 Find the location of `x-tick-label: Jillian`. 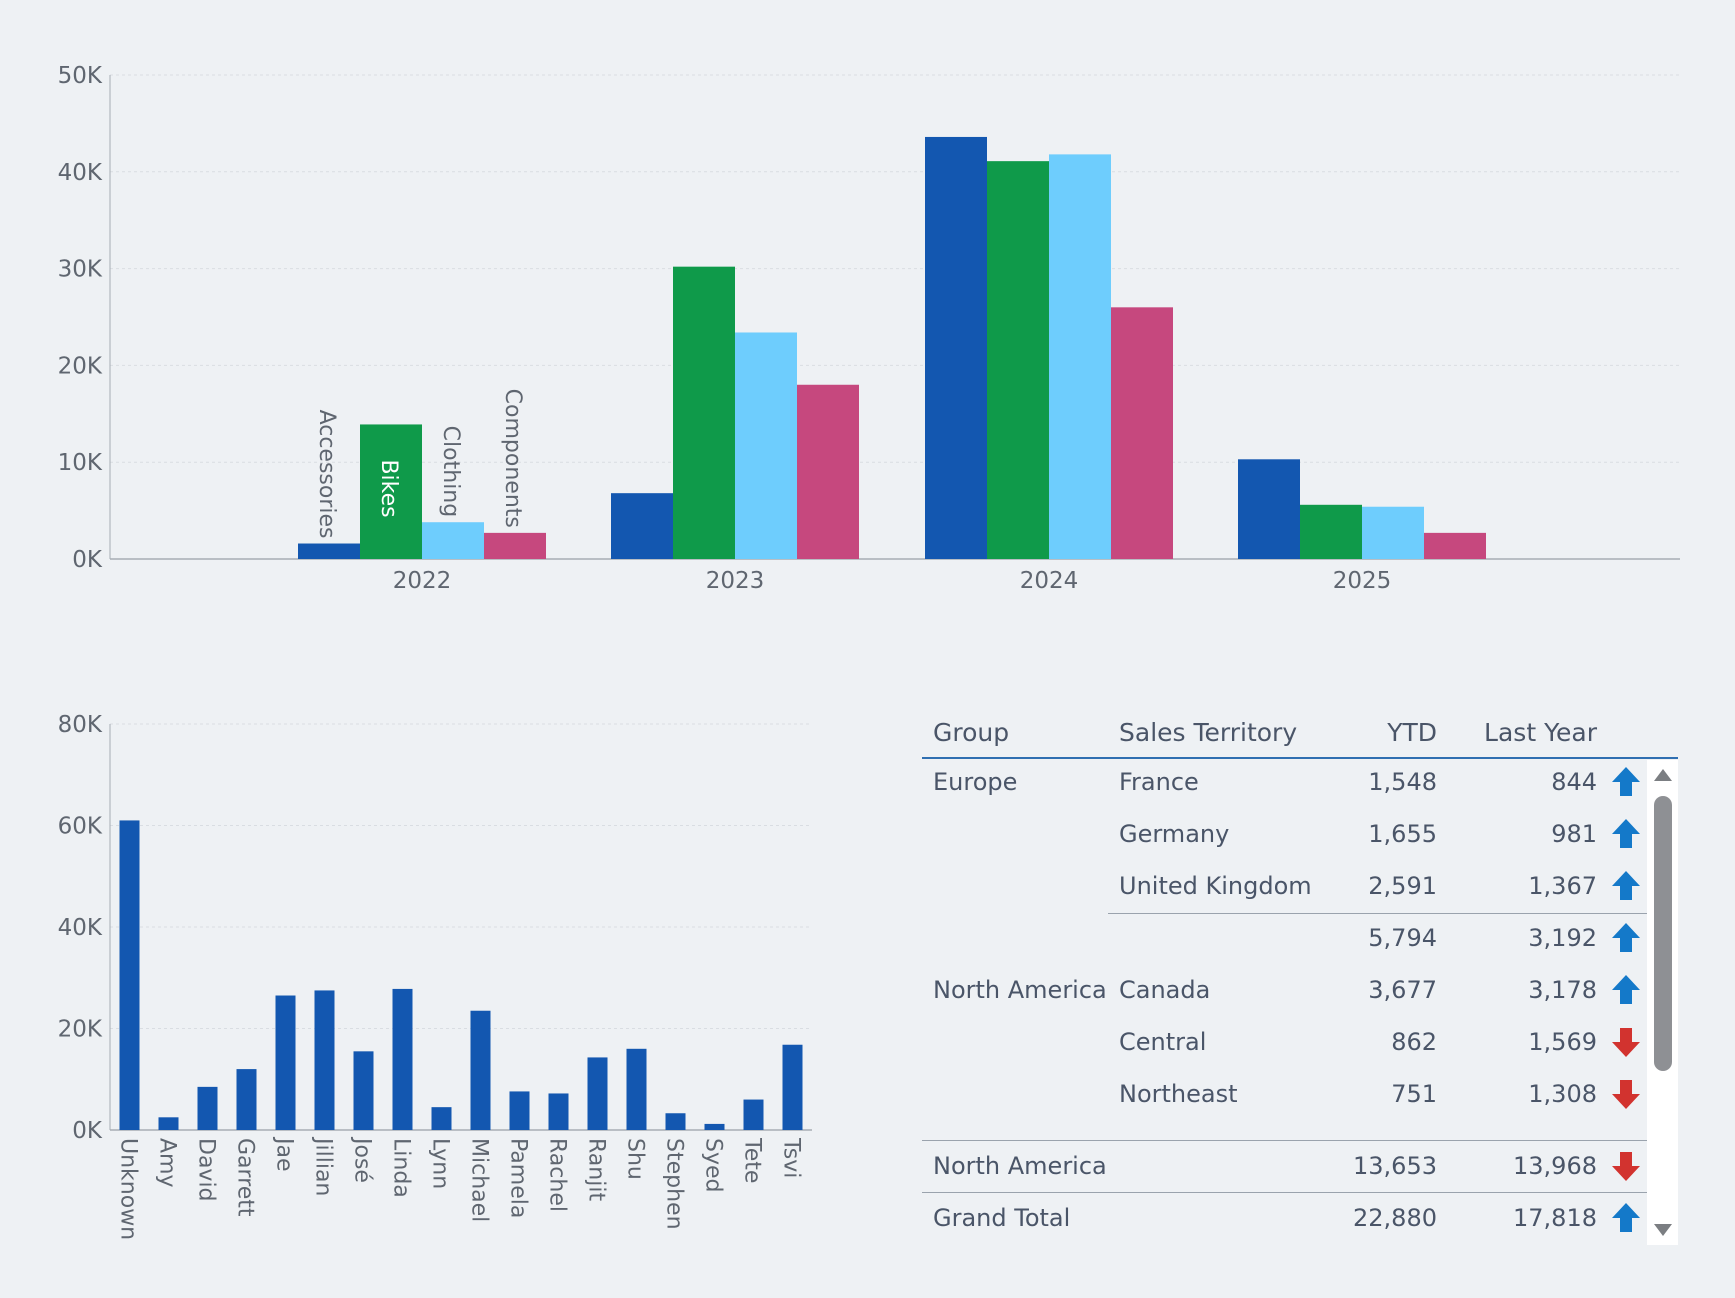

x-tick-label: Jillian is located at coordinates (323, 1166).